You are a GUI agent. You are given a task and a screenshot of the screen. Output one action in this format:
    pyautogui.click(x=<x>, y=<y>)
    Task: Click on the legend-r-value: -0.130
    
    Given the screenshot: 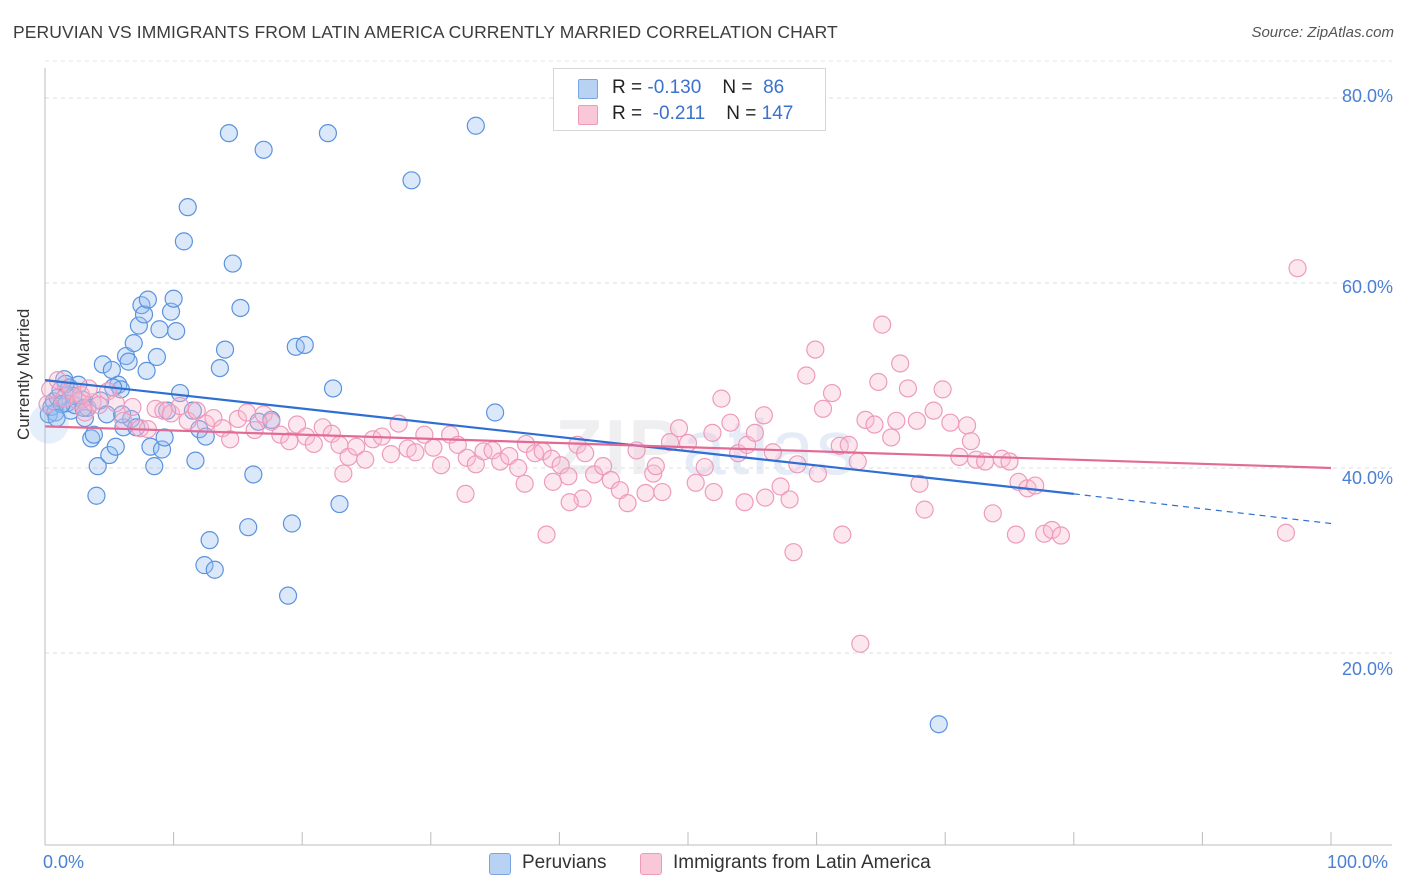 What is the action you would take?
    pyautogui.click(x=674, y=87)
    